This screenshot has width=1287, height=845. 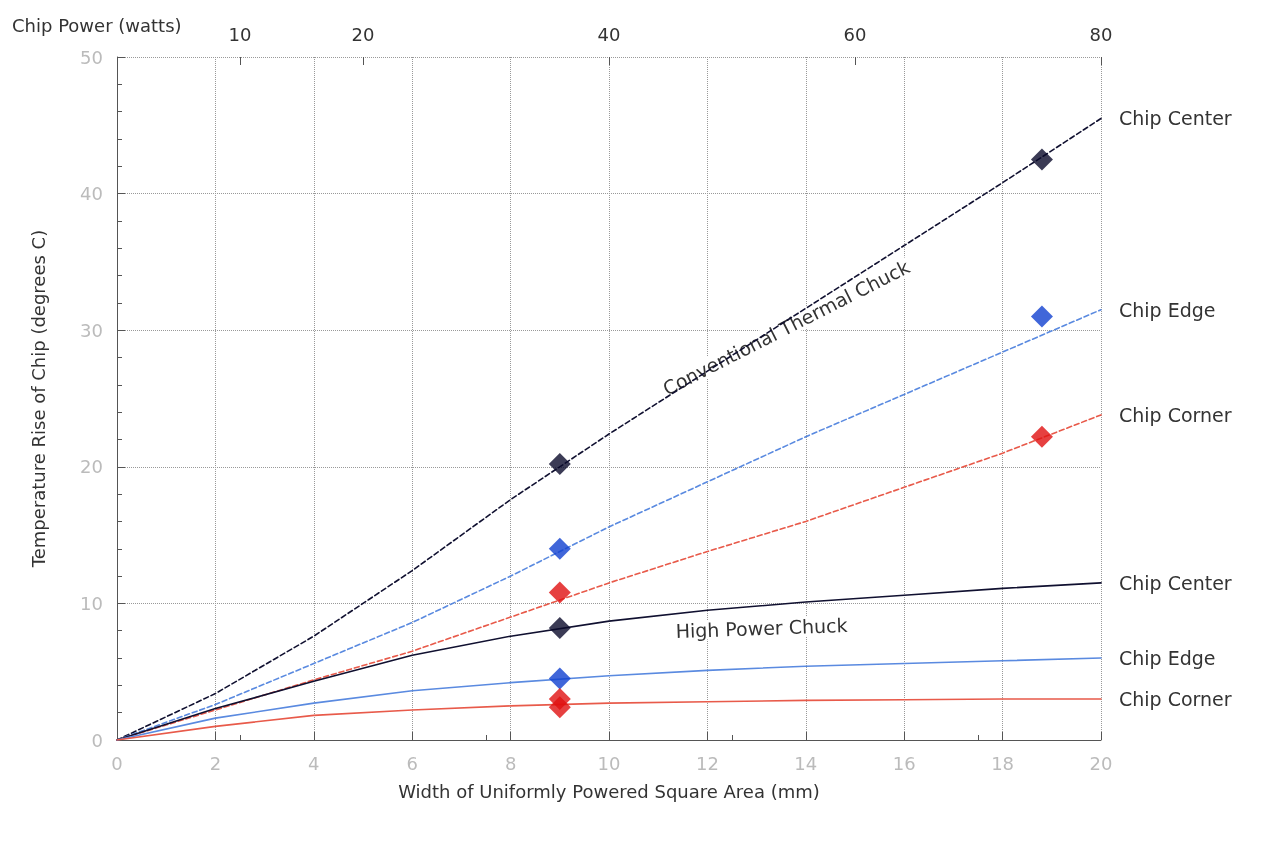 I want to click on x2-tick-label: 60, so click(x=855, y=34).